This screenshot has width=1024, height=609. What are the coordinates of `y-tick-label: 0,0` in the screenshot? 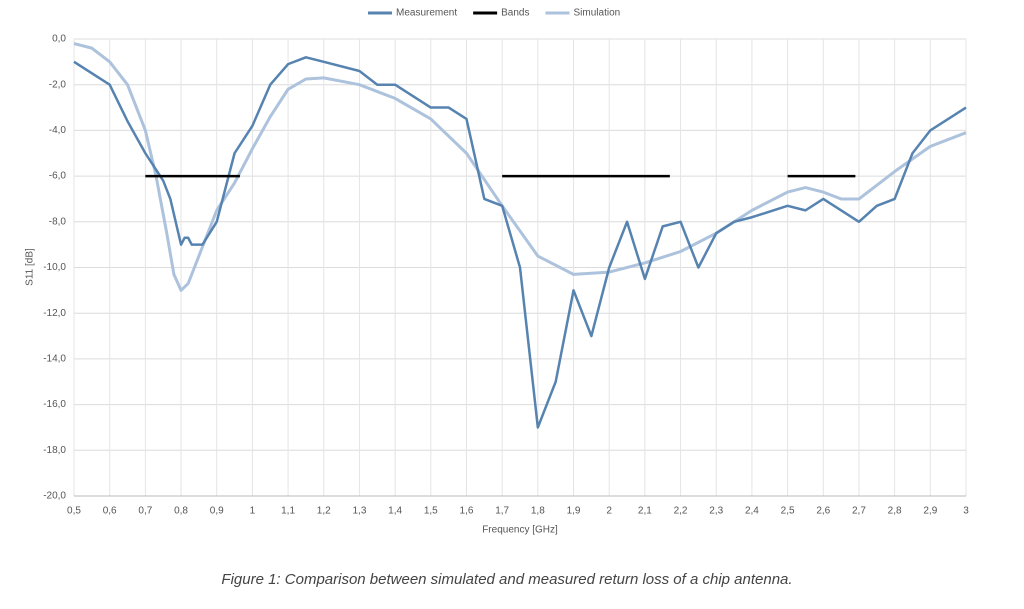 It's located at (59, 39).